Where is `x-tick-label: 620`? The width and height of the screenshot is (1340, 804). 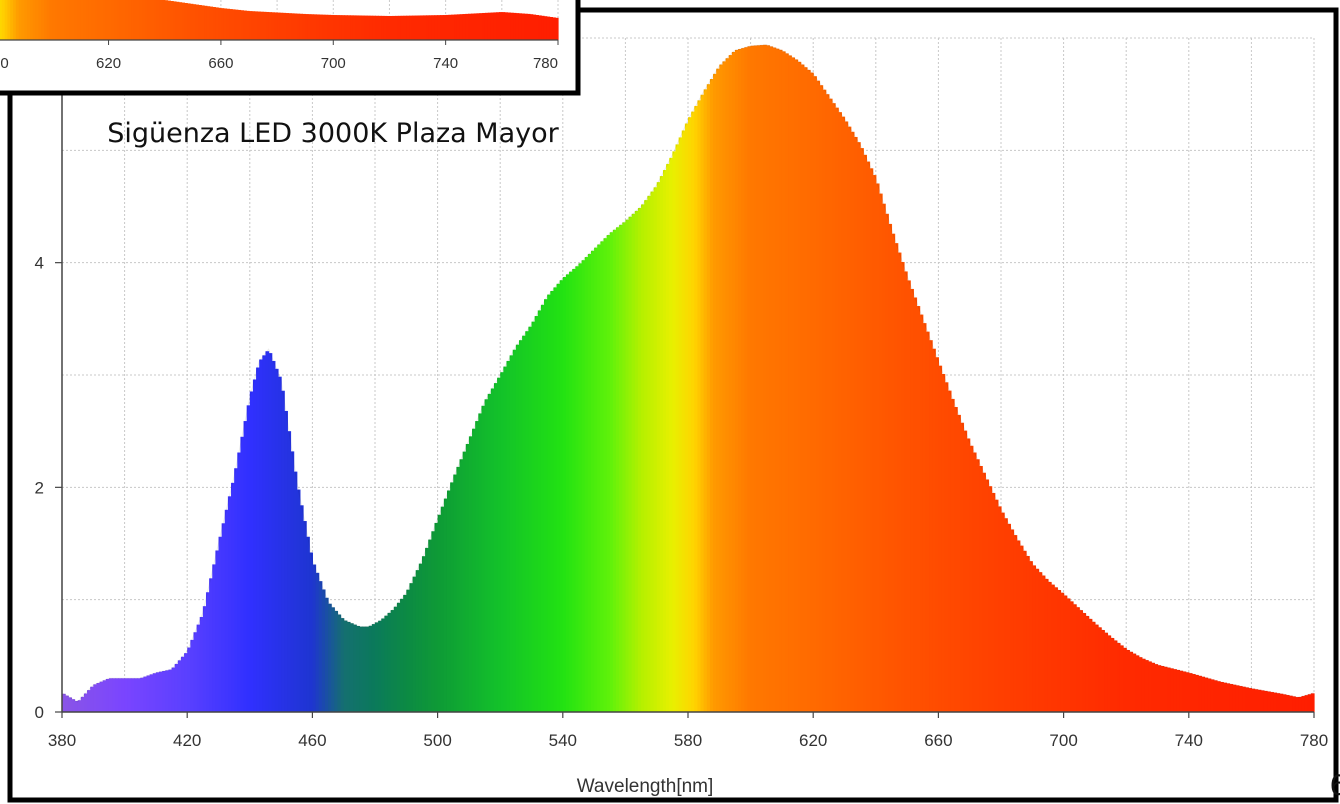
x-tick-label: 620 is located at coordinates (813, 740).